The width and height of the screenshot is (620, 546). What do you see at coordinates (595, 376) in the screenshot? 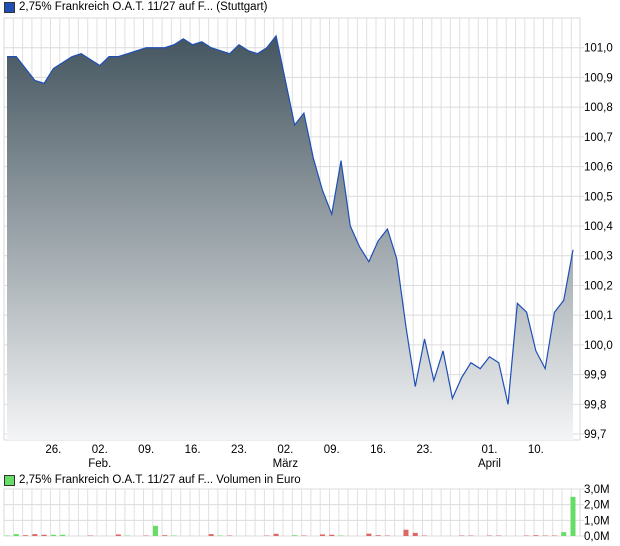
I see `y-tick-label: 99,9` at bounding box center [595, 376].